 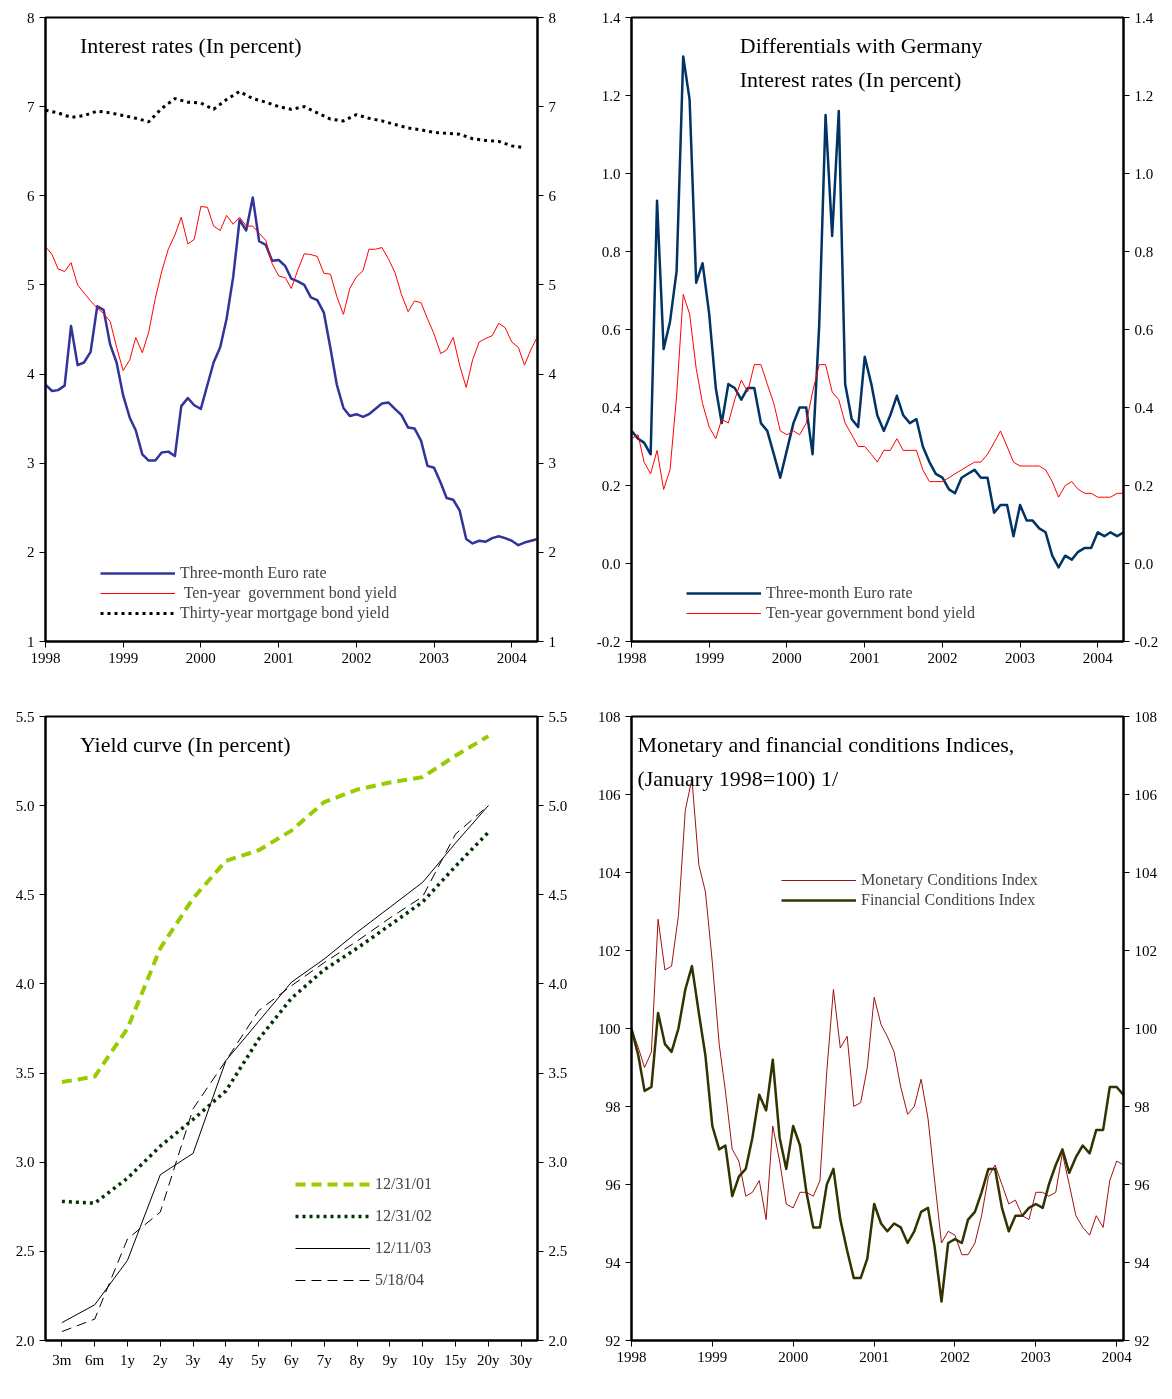 I want to click on x-tick-label: 7y, so click(x=324, y=1359).